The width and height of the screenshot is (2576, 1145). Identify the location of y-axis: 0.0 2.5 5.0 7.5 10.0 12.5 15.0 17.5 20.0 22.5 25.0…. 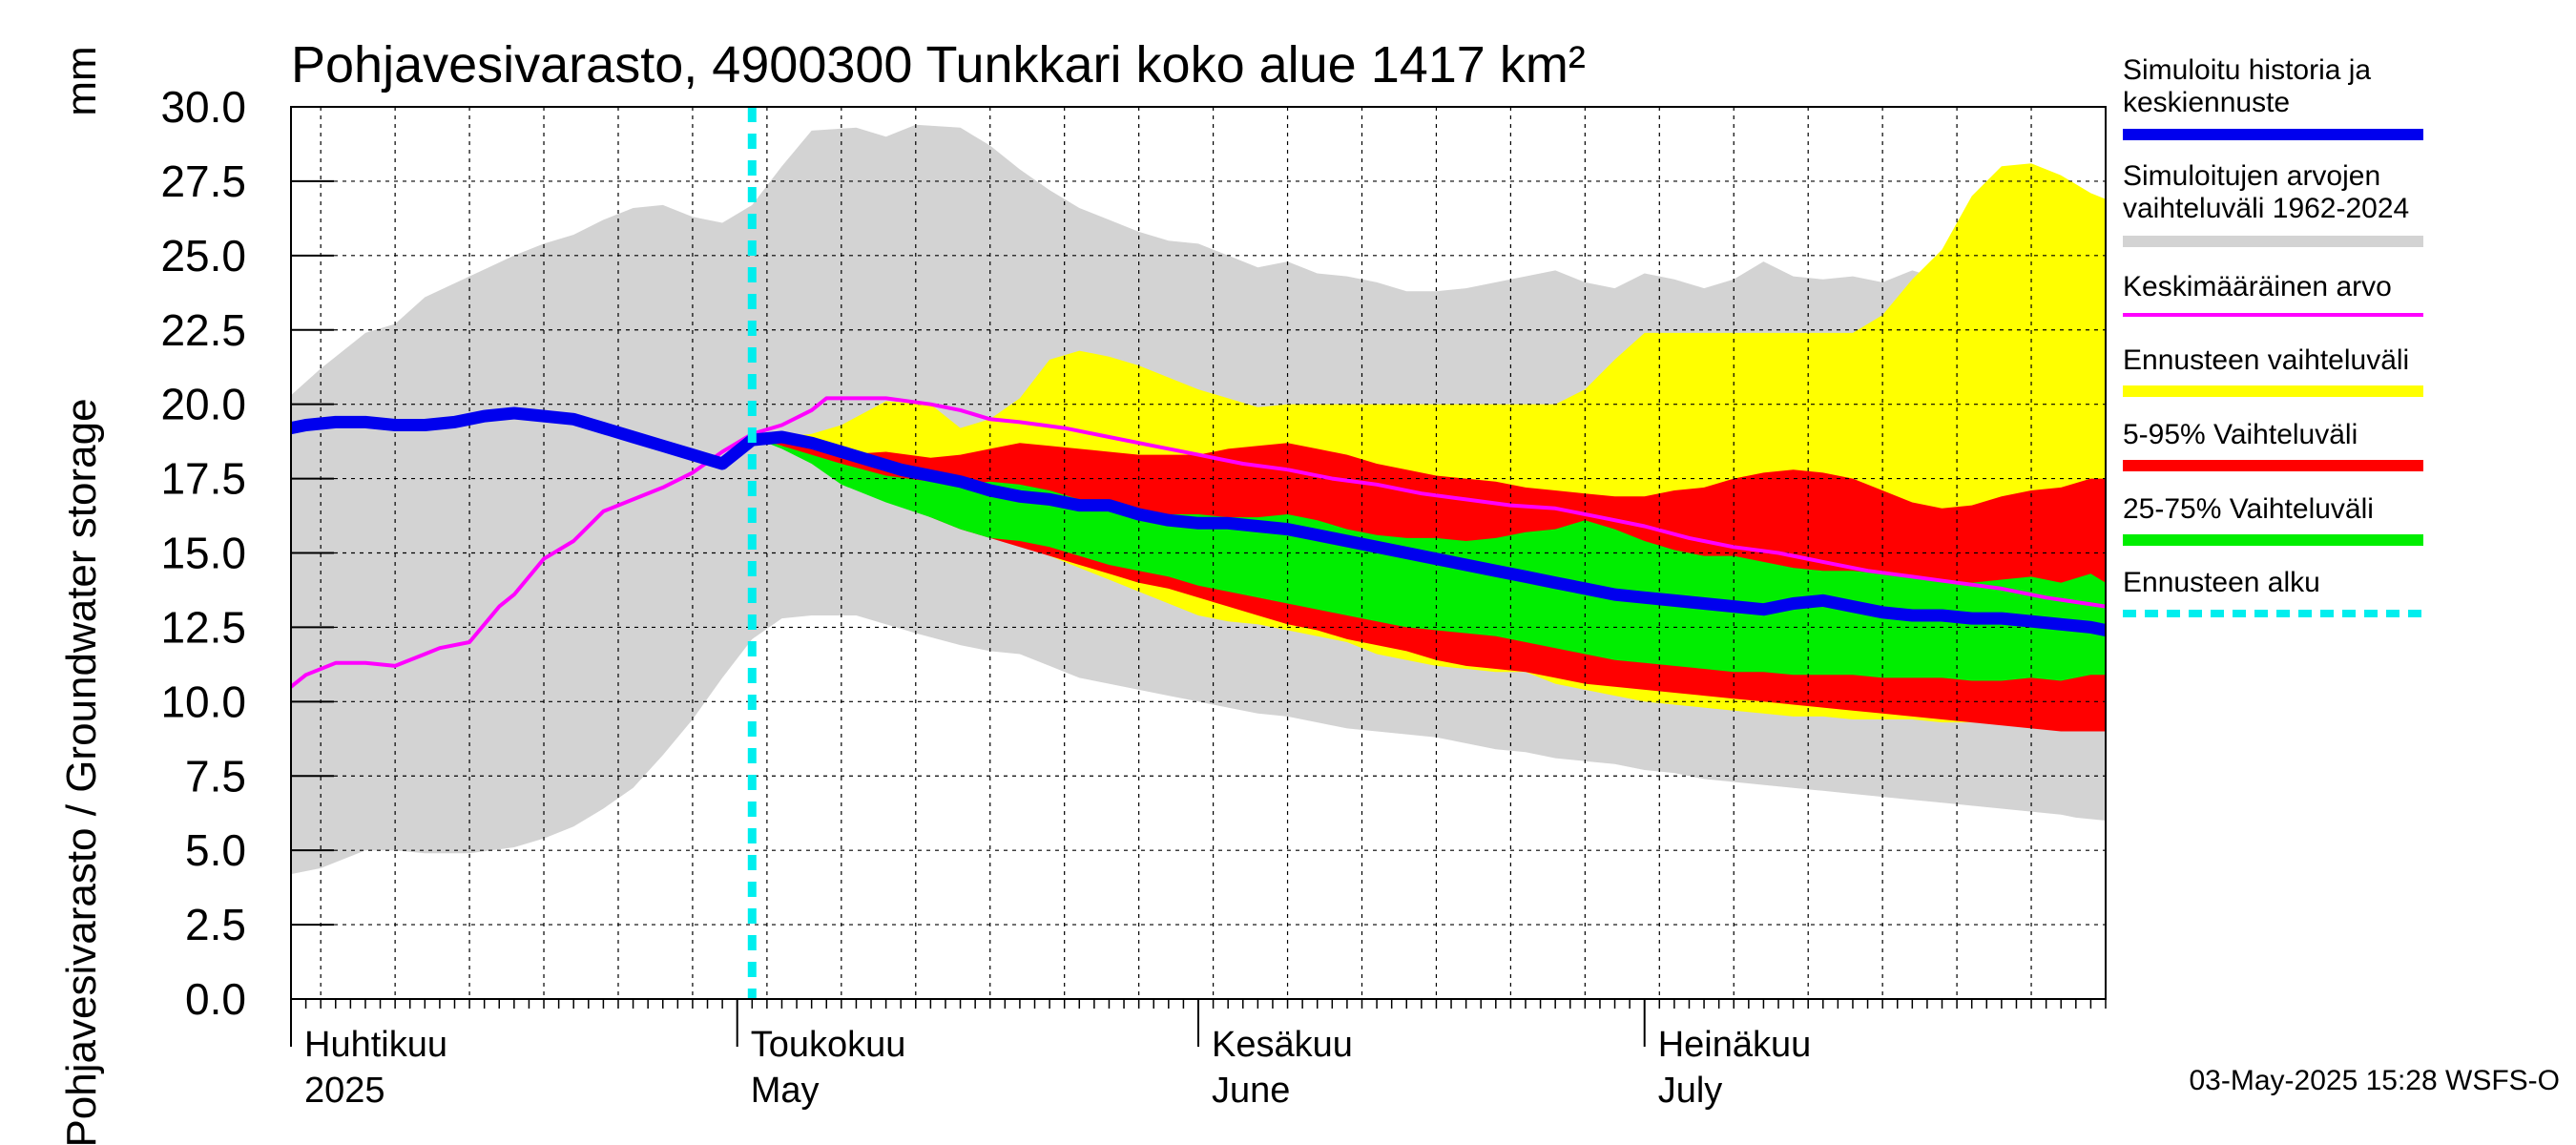
(247, 553).